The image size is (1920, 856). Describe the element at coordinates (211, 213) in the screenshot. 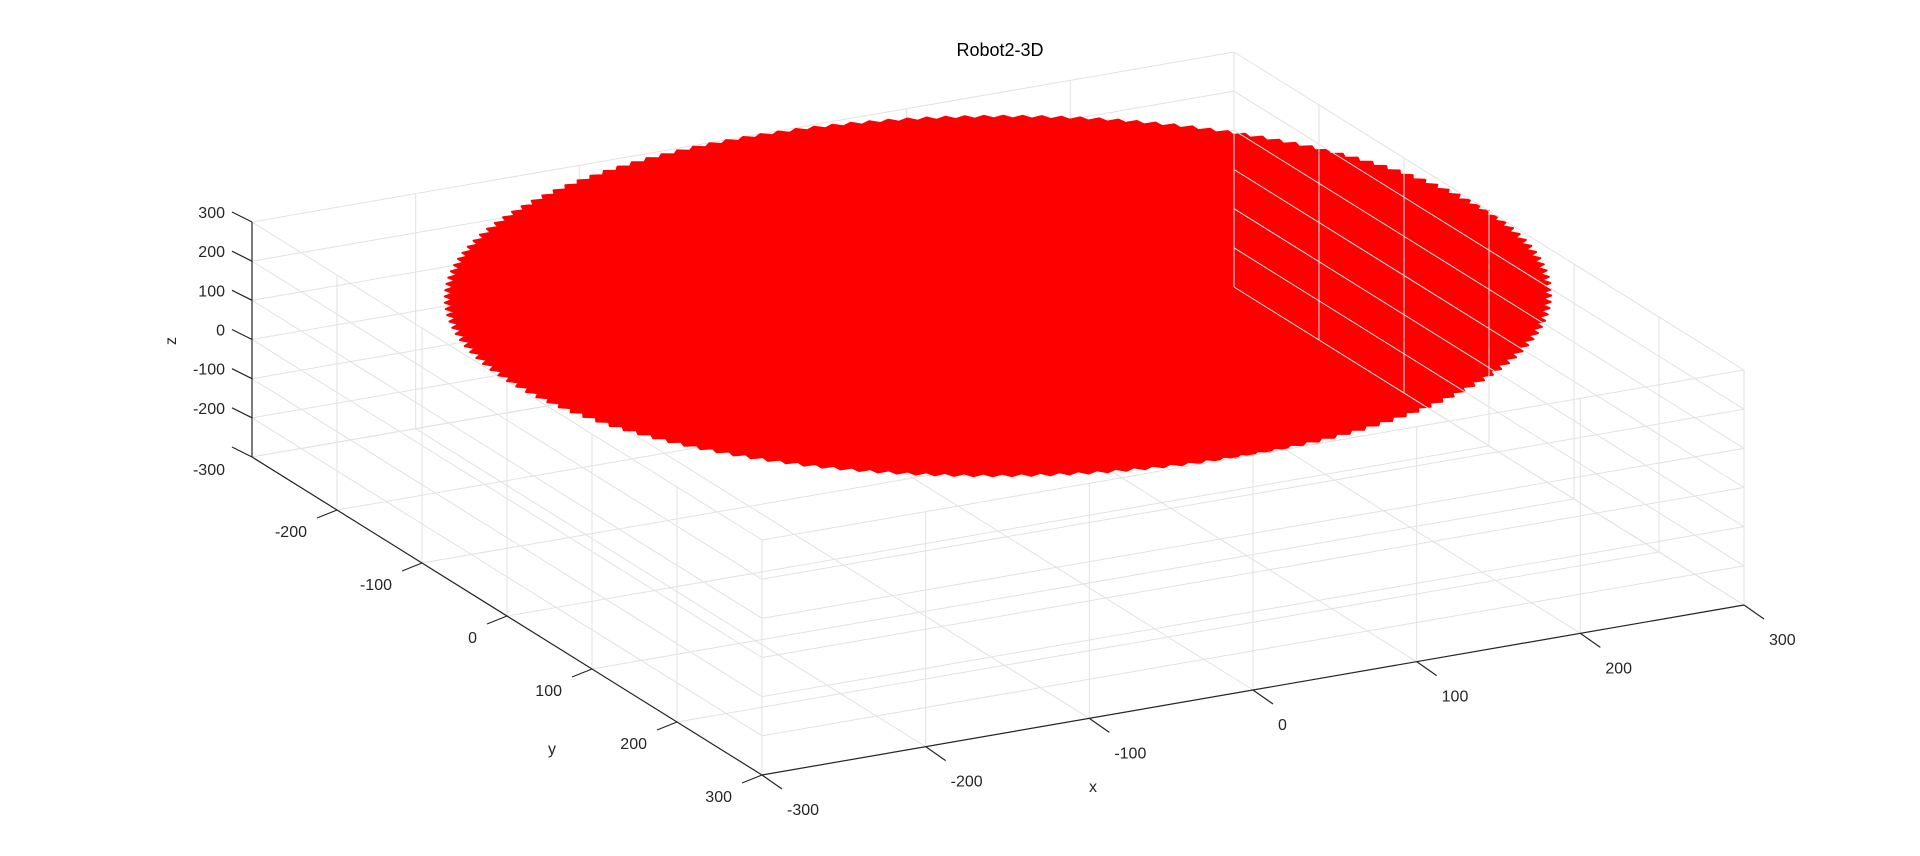

I see `z-tick-label: 300` at that location.